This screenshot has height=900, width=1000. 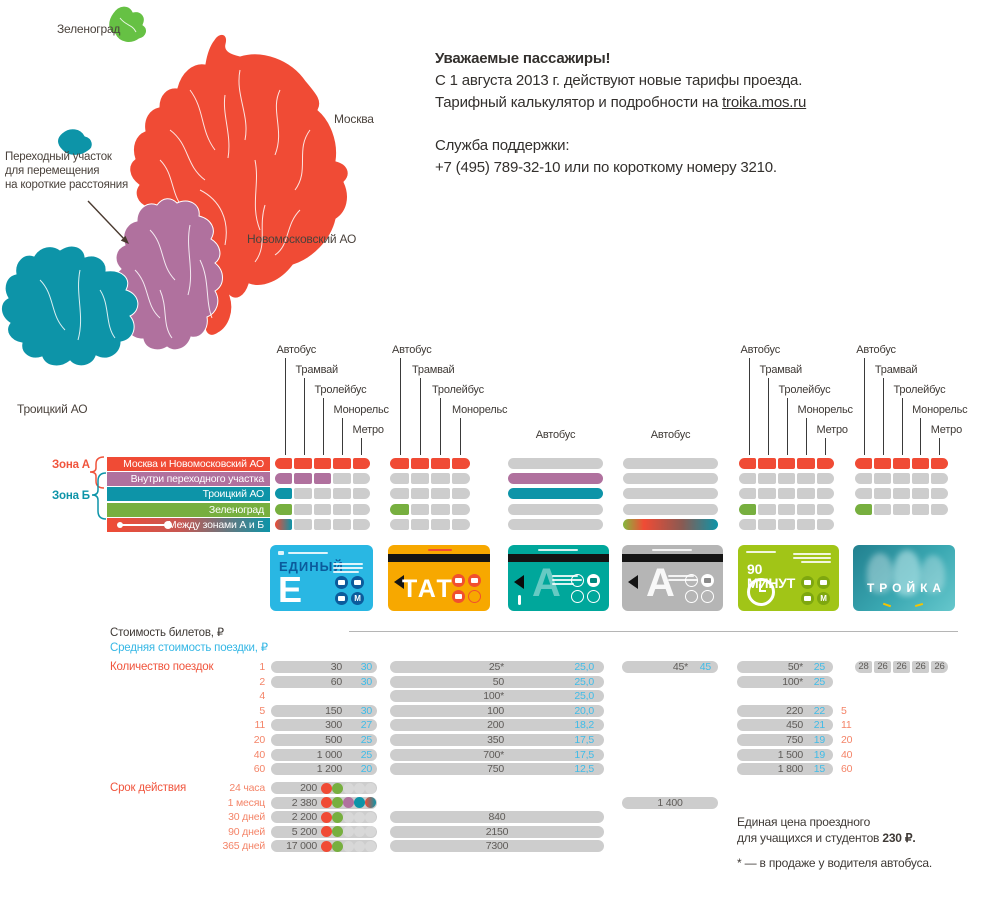 What do you see at coordinates (844, 710) in the screenshot?
I see `trip-count-right: 5` at bounding box center [844, 710].